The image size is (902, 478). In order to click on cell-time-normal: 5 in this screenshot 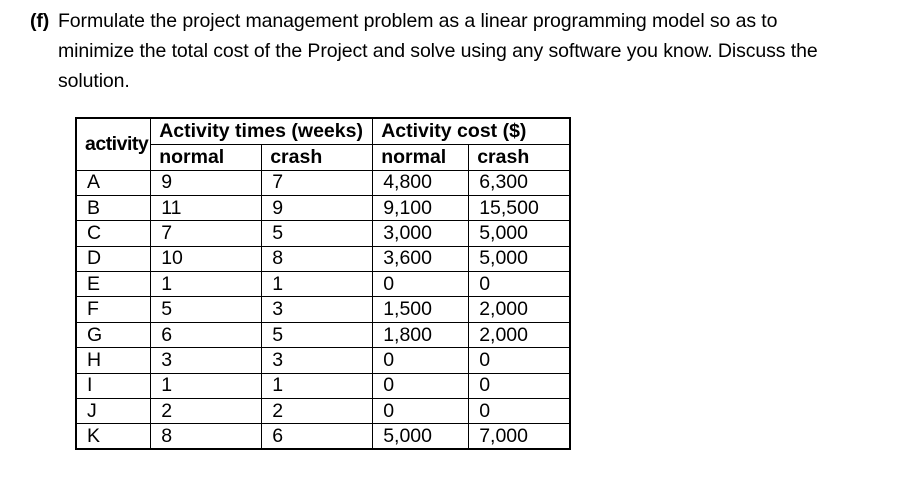, I will do `click(206, 309)`.